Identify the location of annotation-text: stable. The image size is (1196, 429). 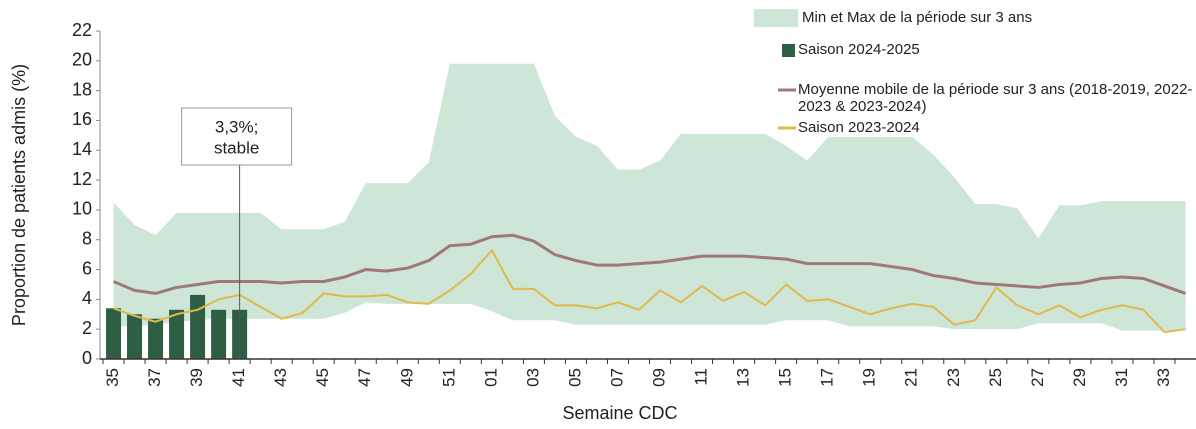
(236, 147).